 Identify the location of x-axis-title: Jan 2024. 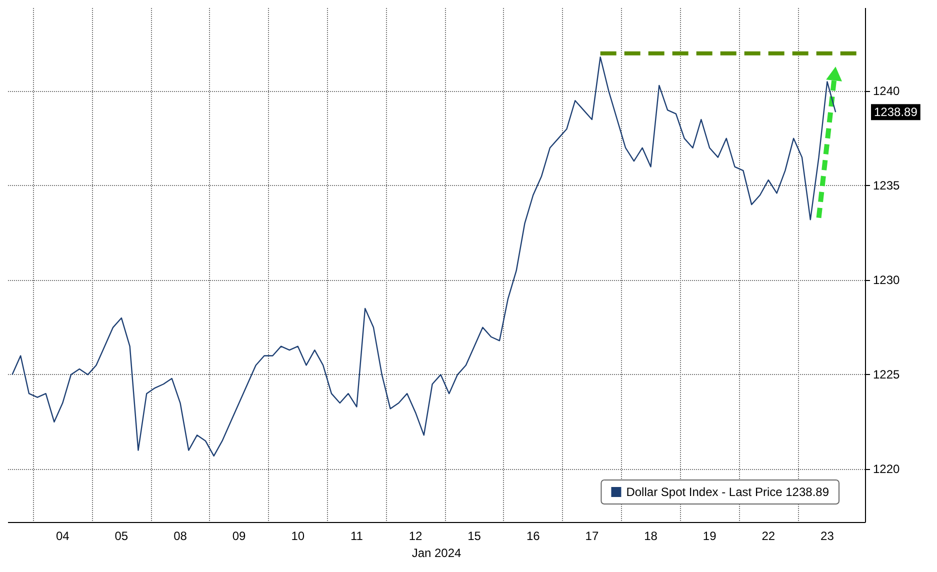
(437, 553).